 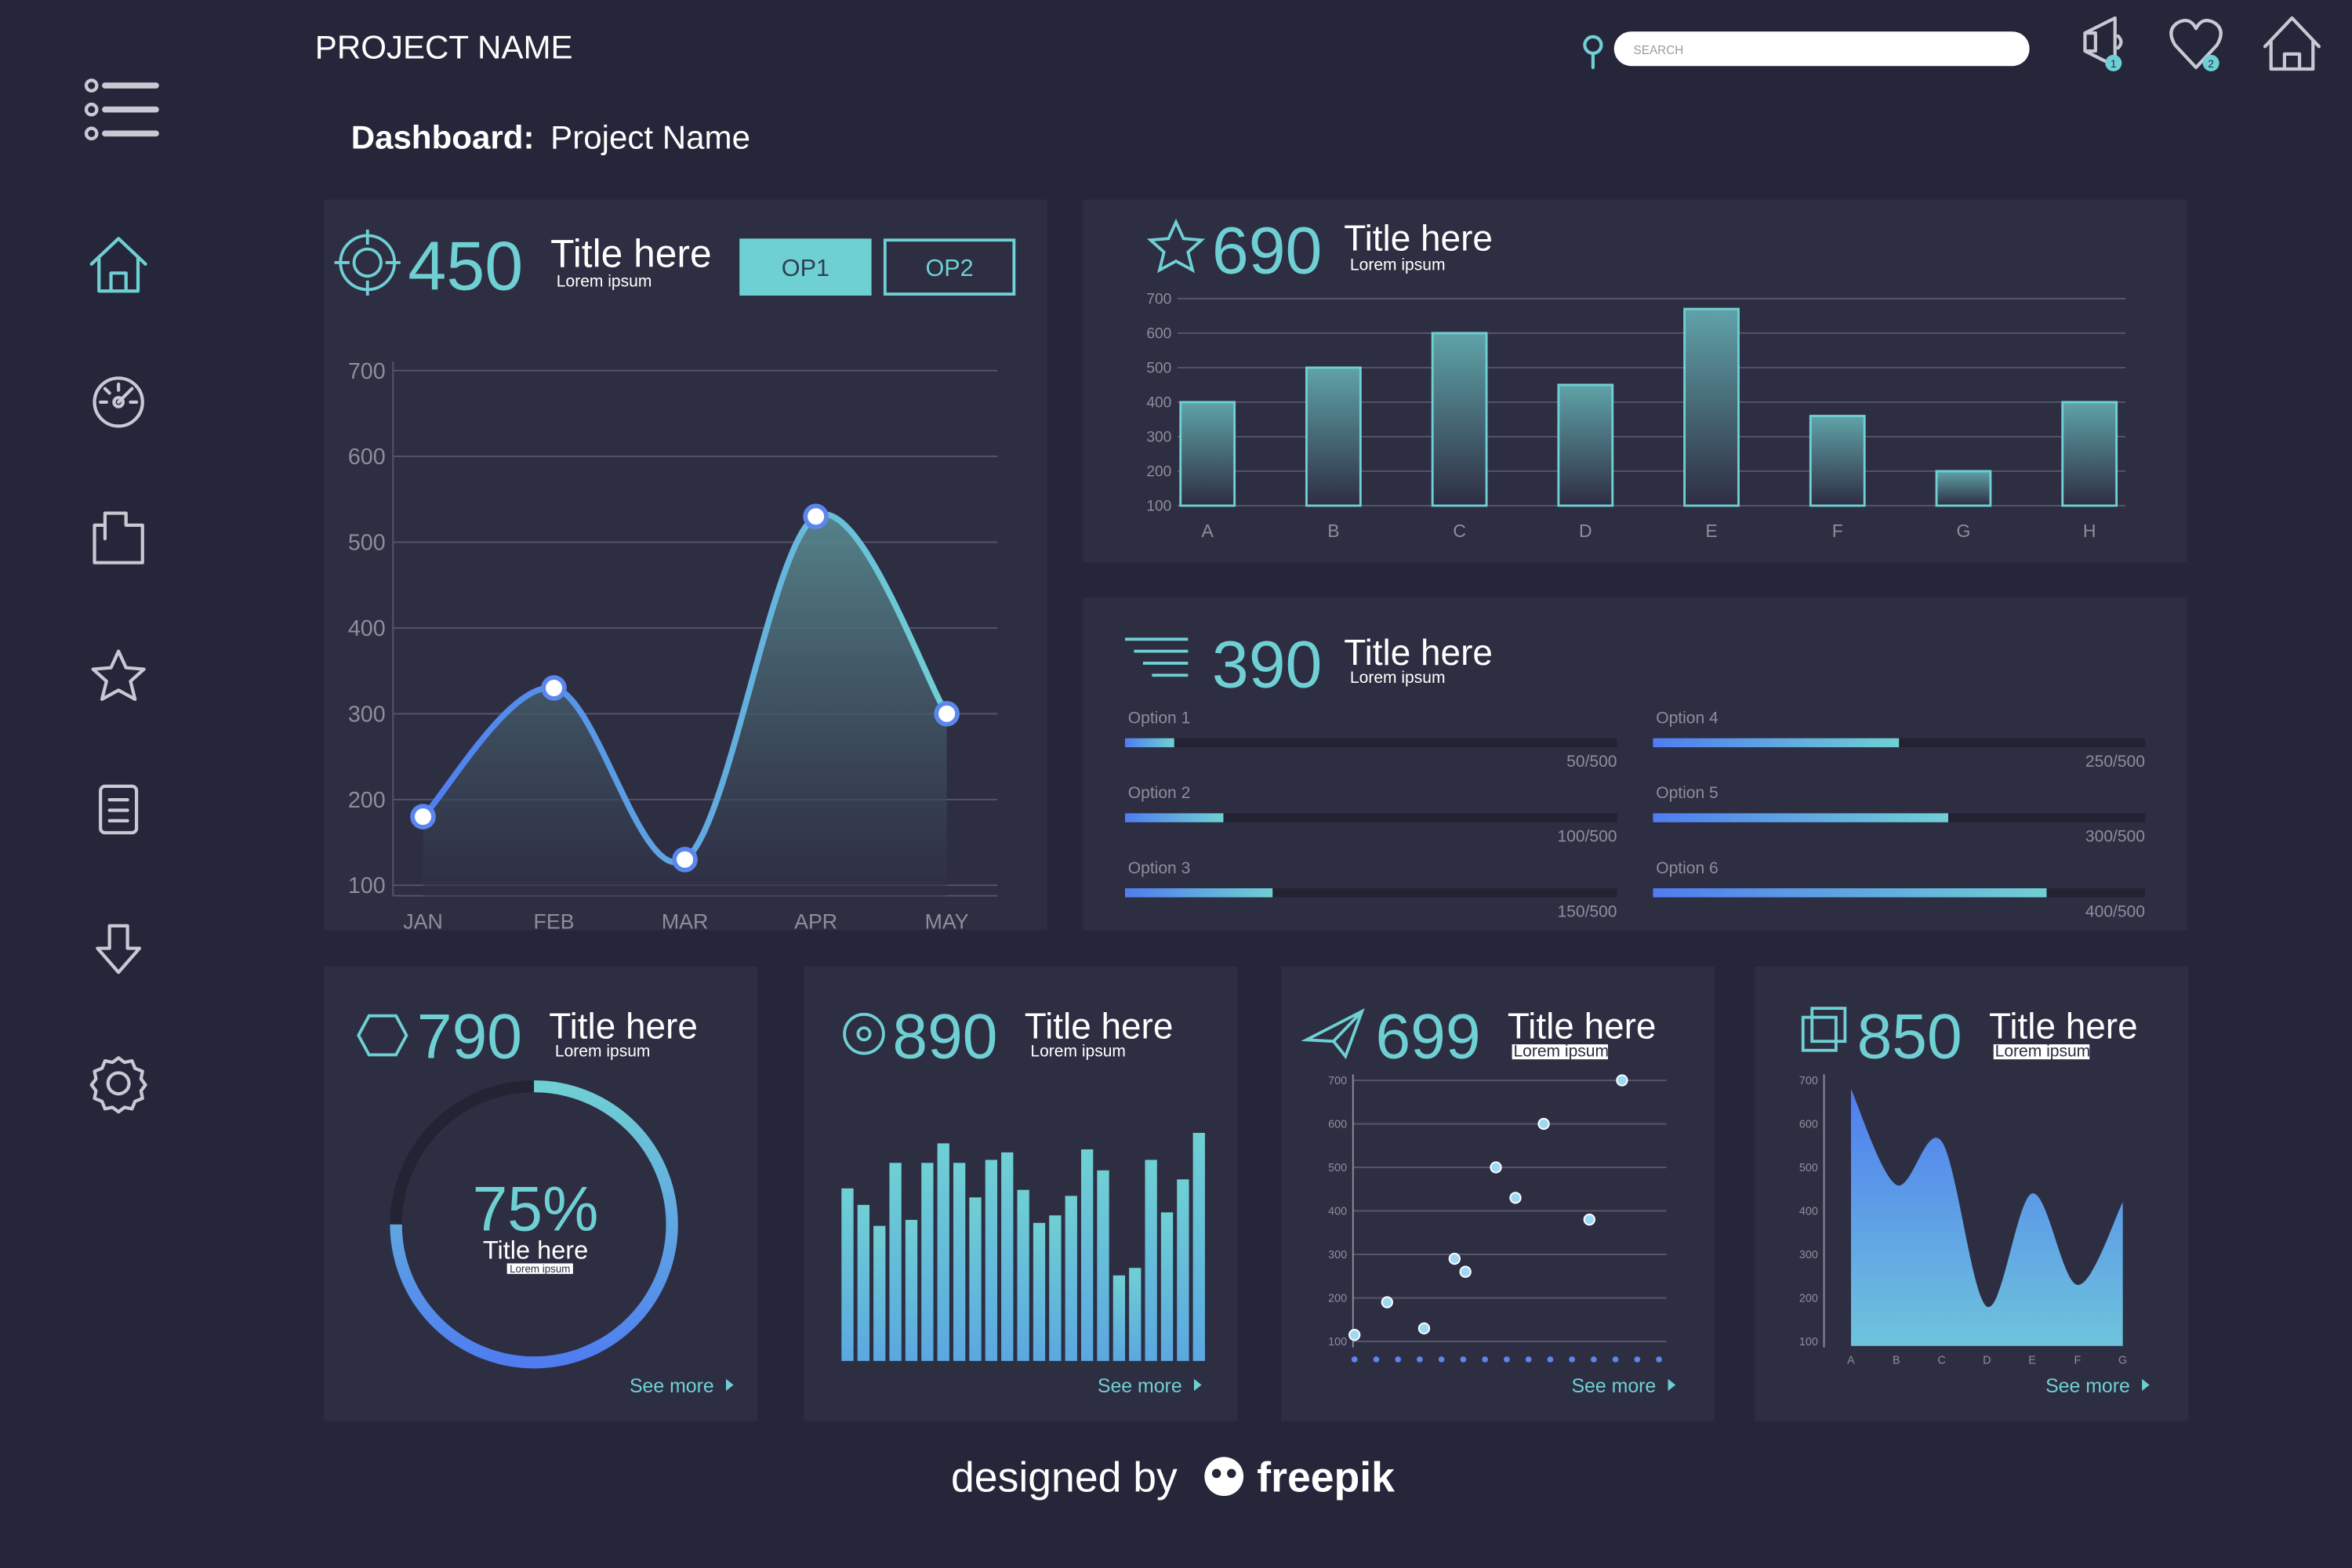 What do you see at coordinates (554, 922) in the screenshot?
I see `x-tick-label: FEB` at bounding box center [554, 922].